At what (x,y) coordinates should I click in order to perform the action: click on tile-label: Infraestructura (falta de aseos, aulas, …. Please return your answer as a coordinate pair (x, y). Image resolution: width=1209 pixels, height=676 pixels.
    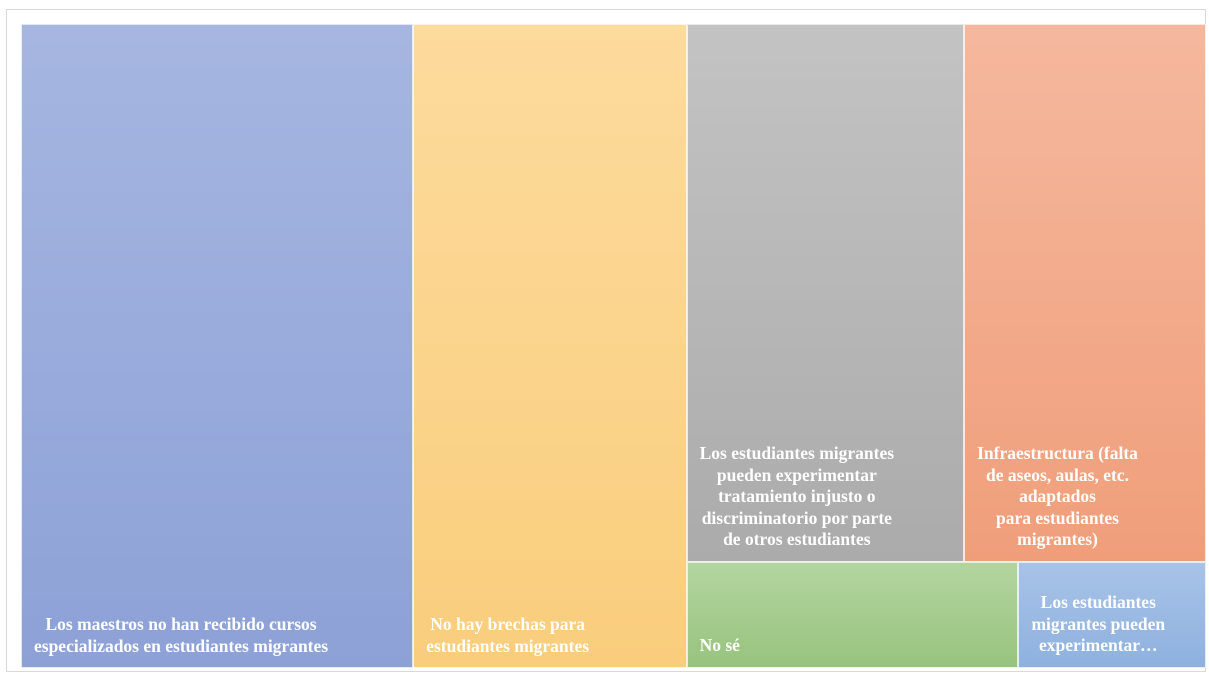
    Looking at the image, I should click on (1057, 496).